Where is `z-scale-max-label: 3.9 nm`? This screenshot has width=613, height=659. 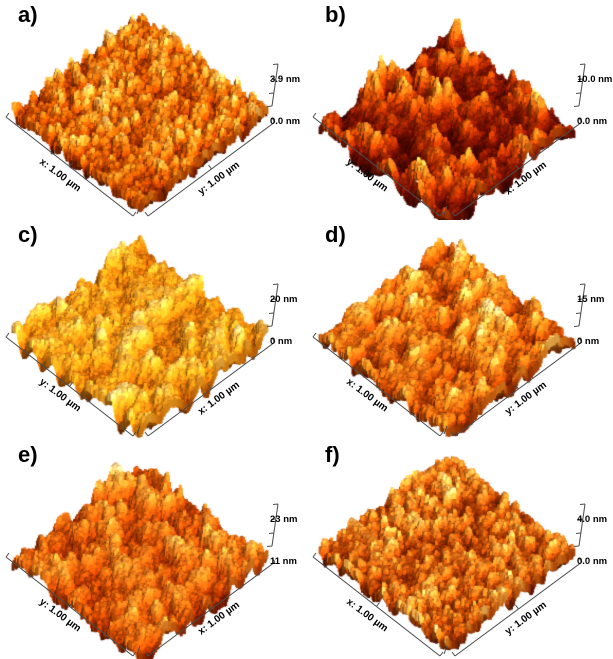 z-scale-max-label: 3.9 nm is located at coordinates (285, 79).